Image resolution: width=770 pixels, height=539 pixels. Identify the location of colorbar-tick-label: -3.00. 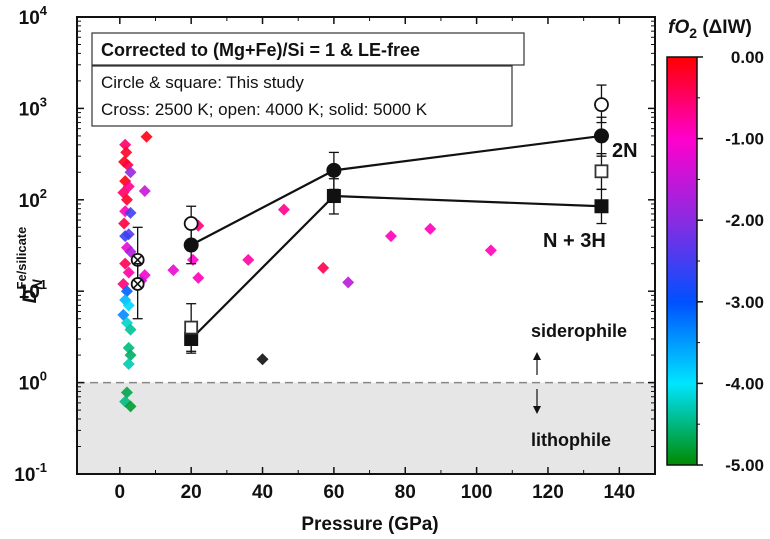
(744, 302).